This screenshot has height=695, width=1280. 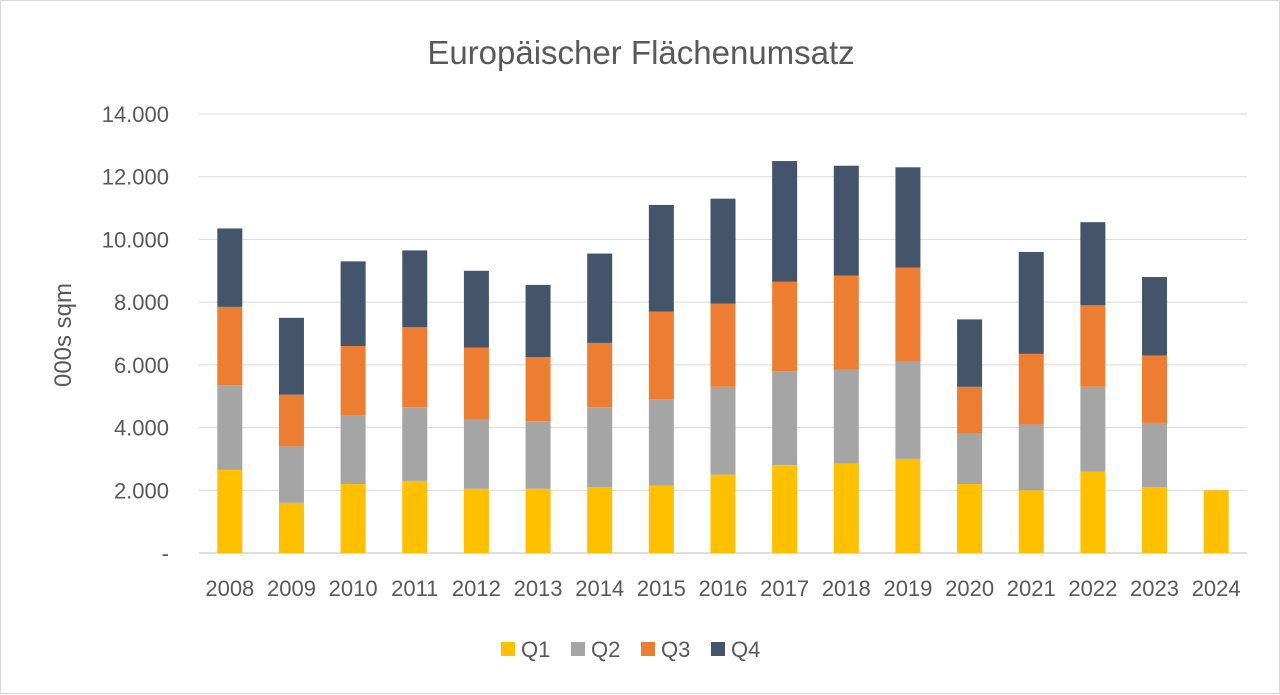 What do you see at coordinates (291, 474) in the screenshot?
I see `bar-segment-q2-2009` at bounding box center [291, 474].